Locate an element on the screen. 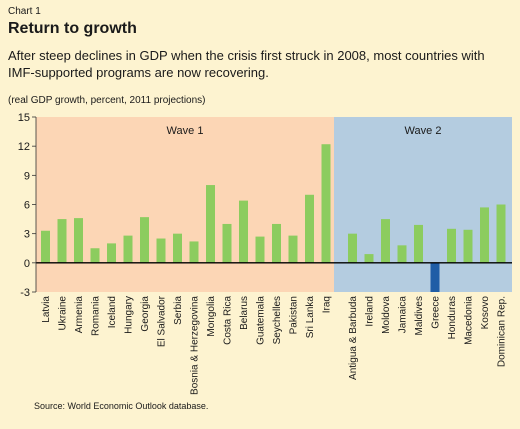 The width and height of the screenshot is (520, 429). y-tick-label: 9 is located at coordinates (27, 176).